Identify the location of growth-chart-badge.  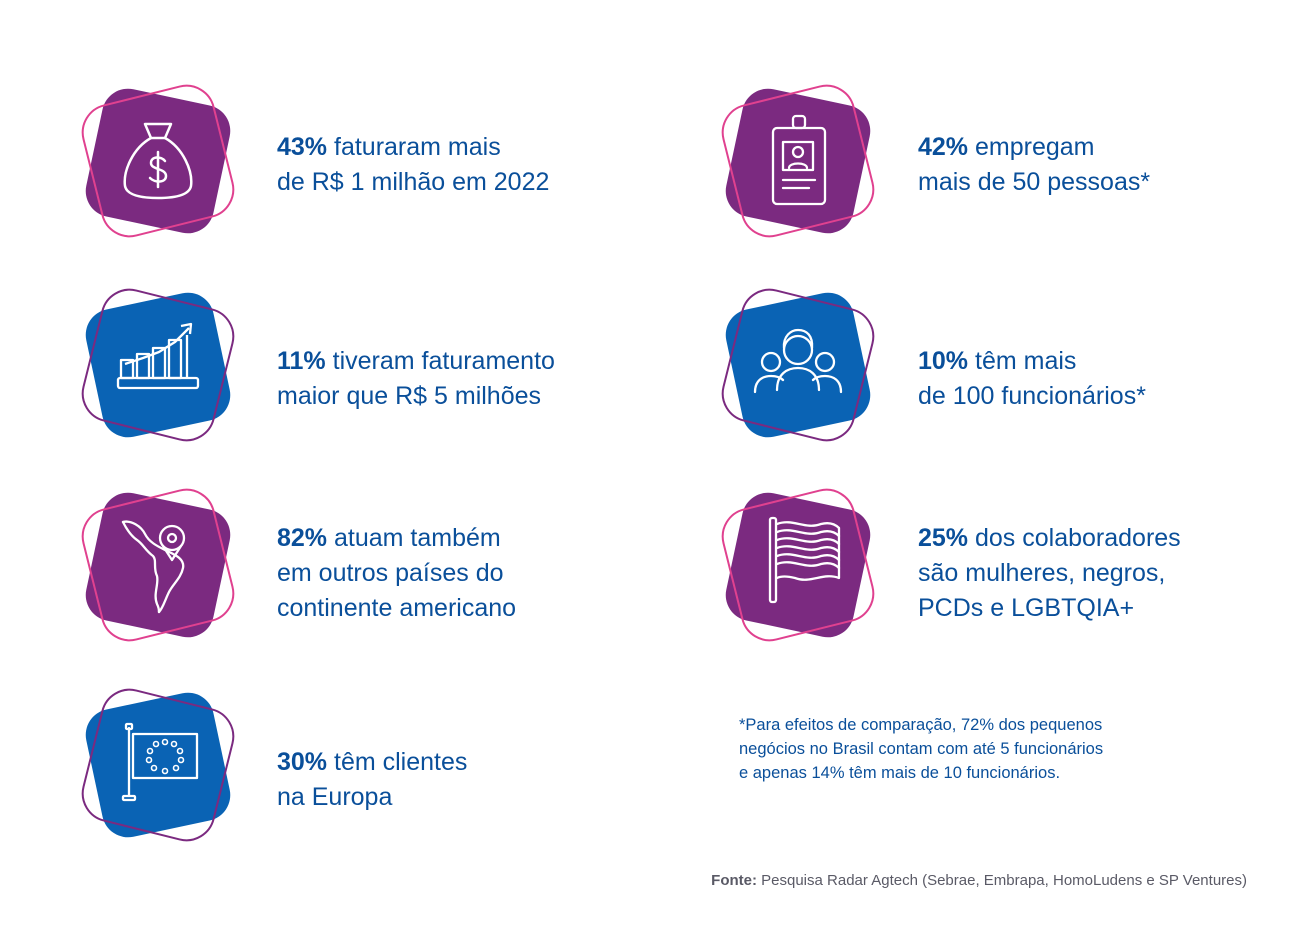
(158, 365).